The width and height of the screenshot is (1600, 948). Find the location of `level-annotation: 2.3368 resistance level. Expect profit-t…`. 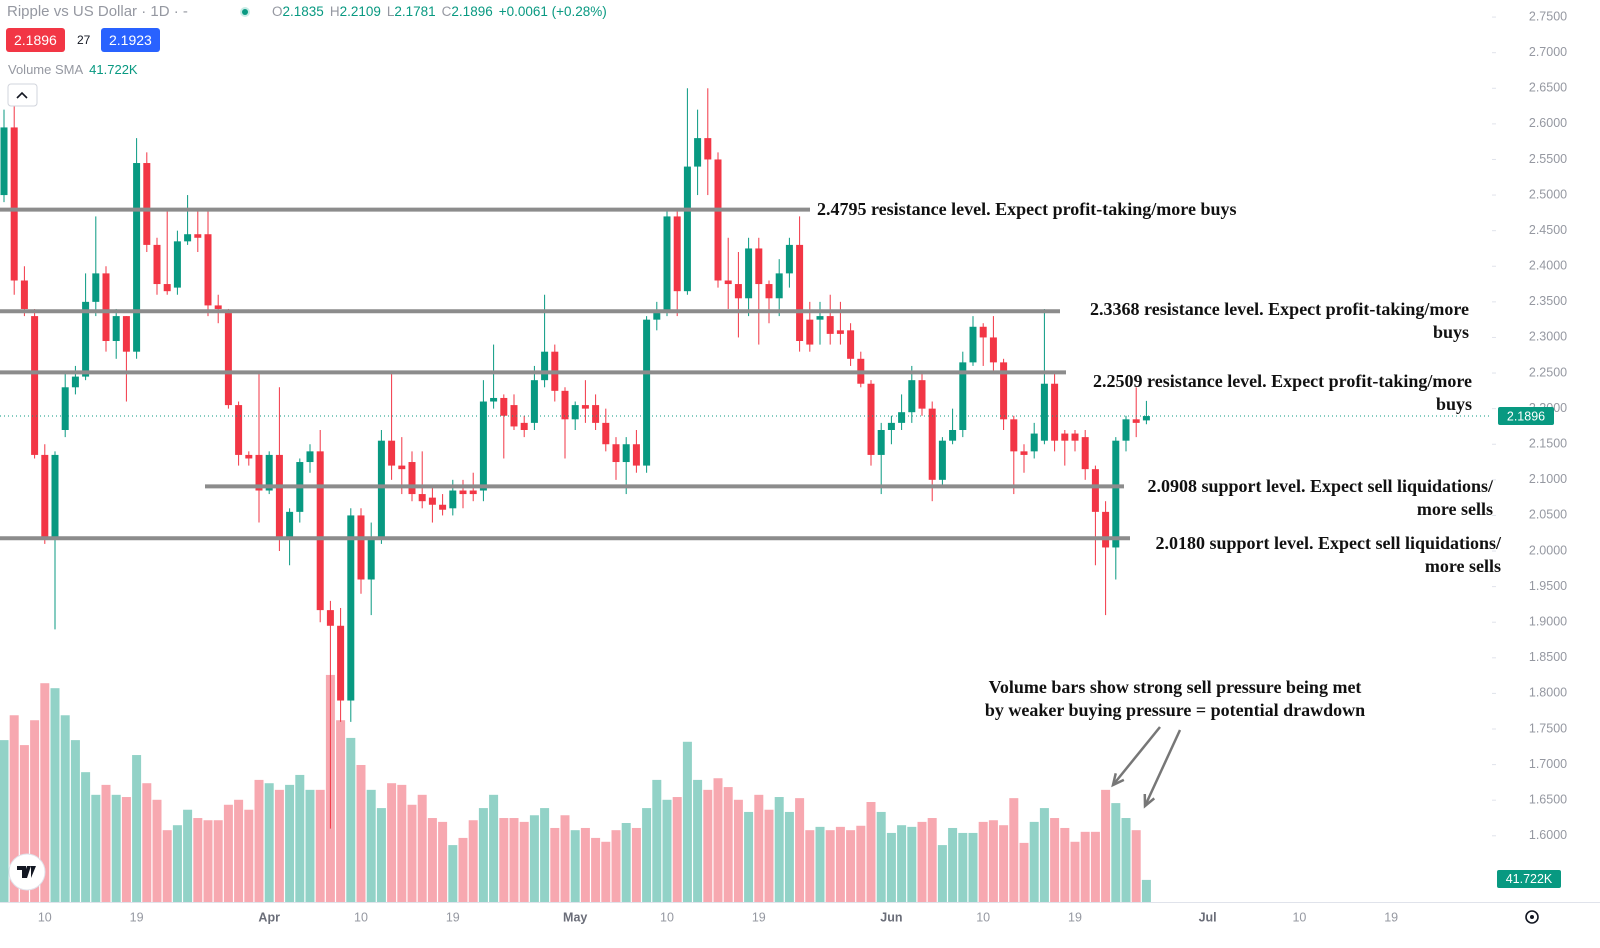

level-annotation: 2.3368 resistance level. Expect profit-t… is located at coordinates (1279, 309).